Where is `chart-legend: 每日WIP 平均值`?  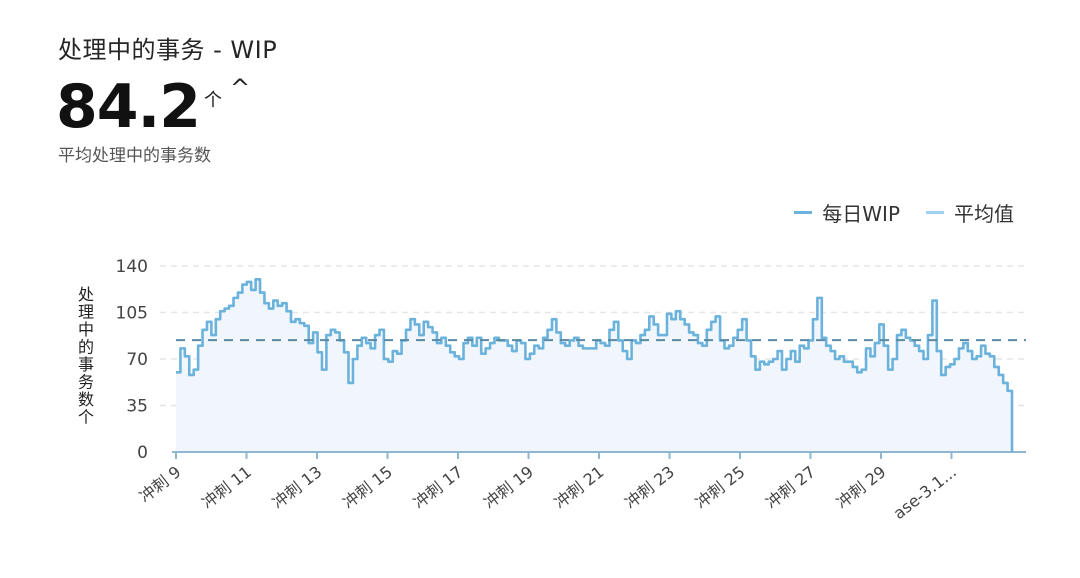
chart-legend: 每日WIP 平均值 is located at coordinates (904, 212).